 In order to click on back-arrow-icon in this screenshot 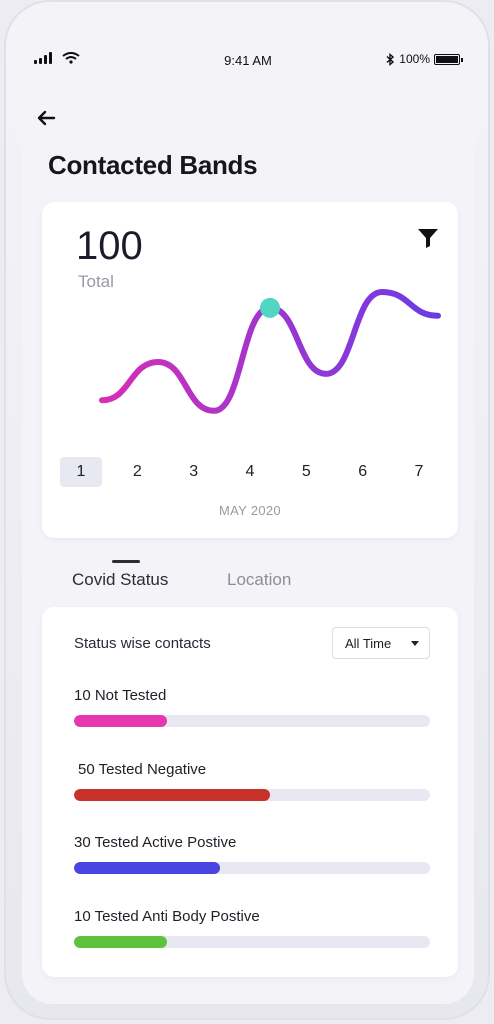, I will do `click(46, 118)`.